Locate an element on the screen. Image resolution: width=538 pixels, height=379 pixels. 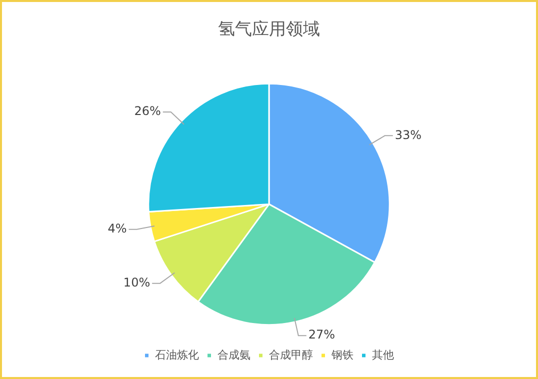
data-label: 26% is located at coordinates (147, 111).